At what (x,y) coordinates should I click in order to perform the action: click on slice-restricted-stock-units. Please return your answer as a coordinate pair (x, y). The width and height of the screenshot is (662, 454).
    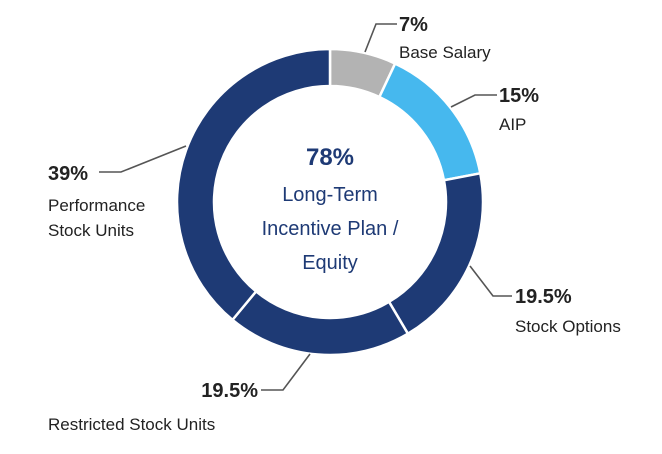
    Looking at the image, I should click on (320, 323).